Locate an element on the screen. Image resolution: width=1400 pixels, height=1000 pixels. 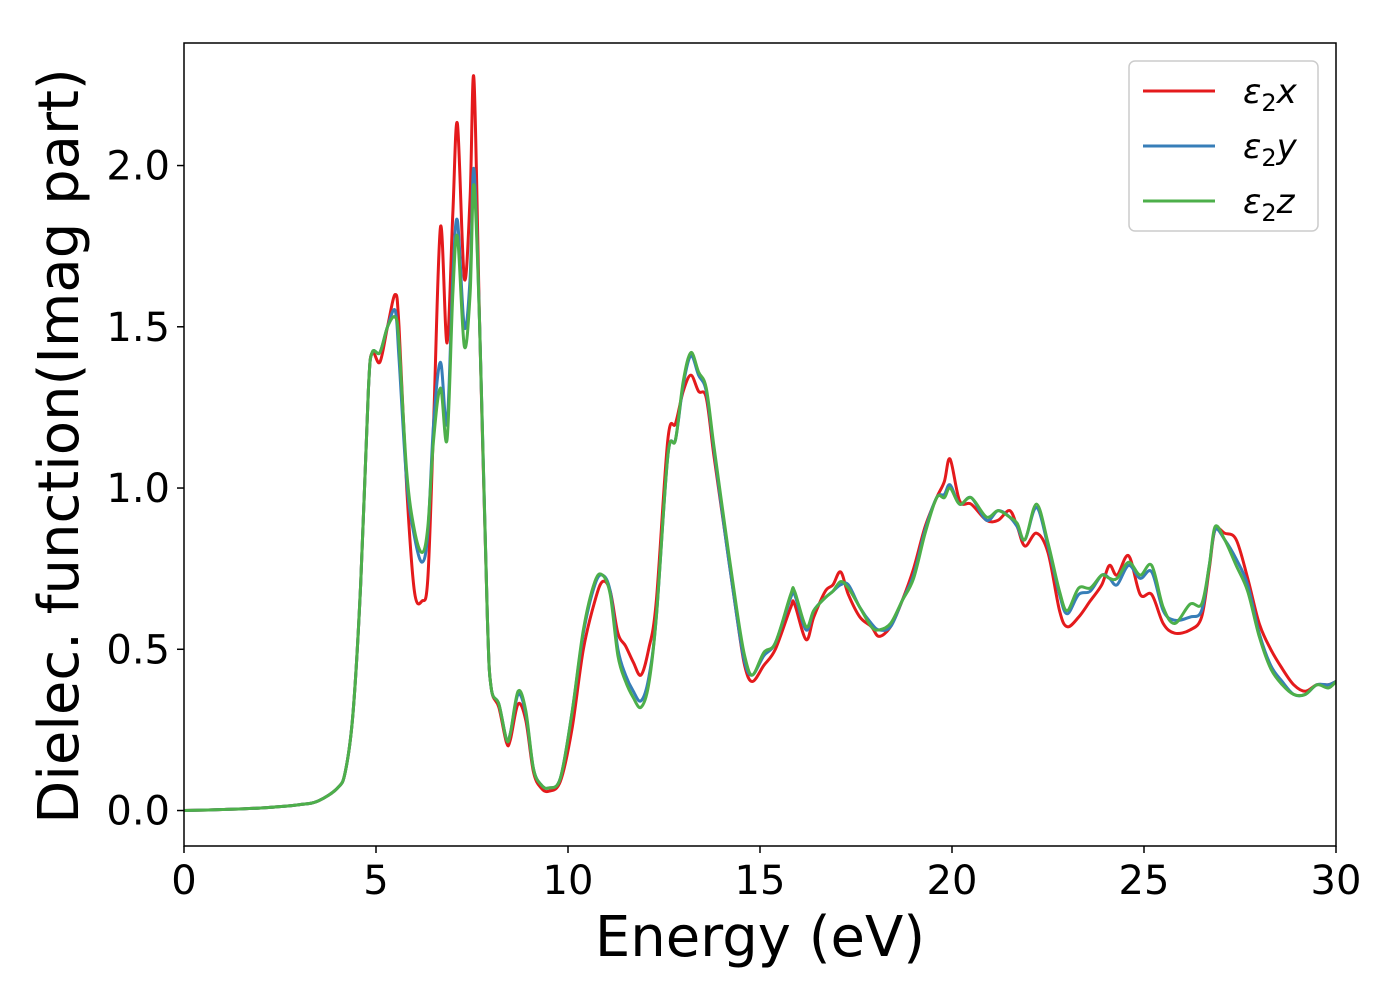
x-axis: 0 5 10 15 20 25 30 is located at coordinates (766, 875).